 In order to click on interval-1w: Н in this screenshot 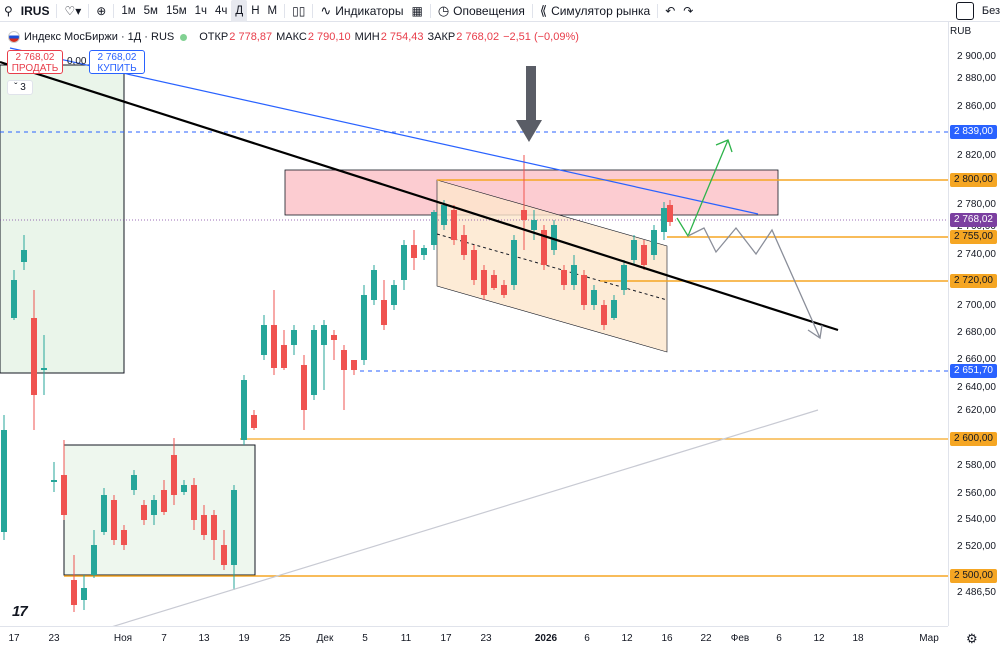, I will do `click(255, 10)`.